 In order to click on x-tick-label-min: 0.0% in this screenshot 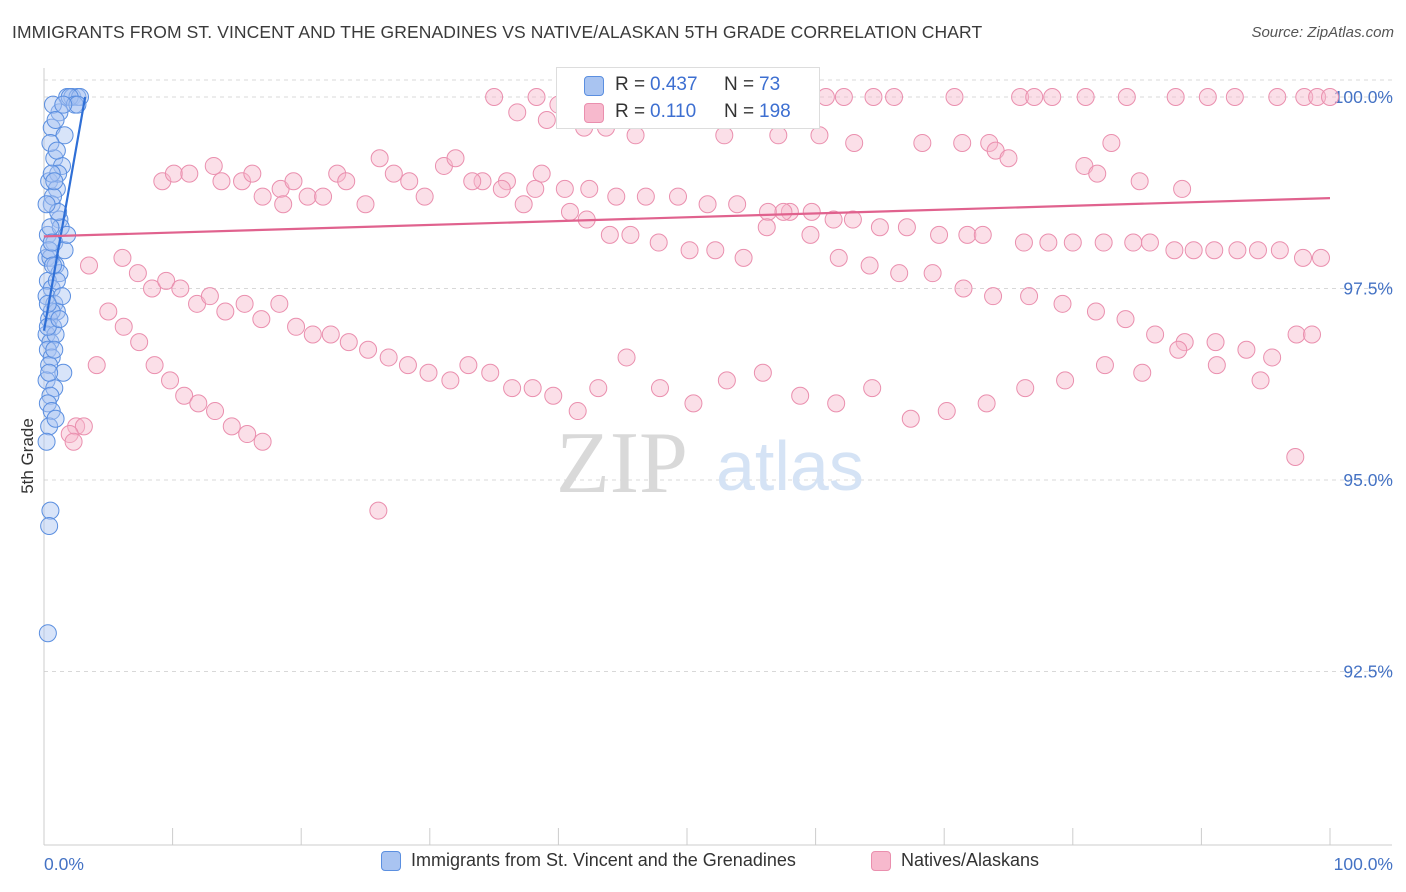, I will do `click(64, 864)`.